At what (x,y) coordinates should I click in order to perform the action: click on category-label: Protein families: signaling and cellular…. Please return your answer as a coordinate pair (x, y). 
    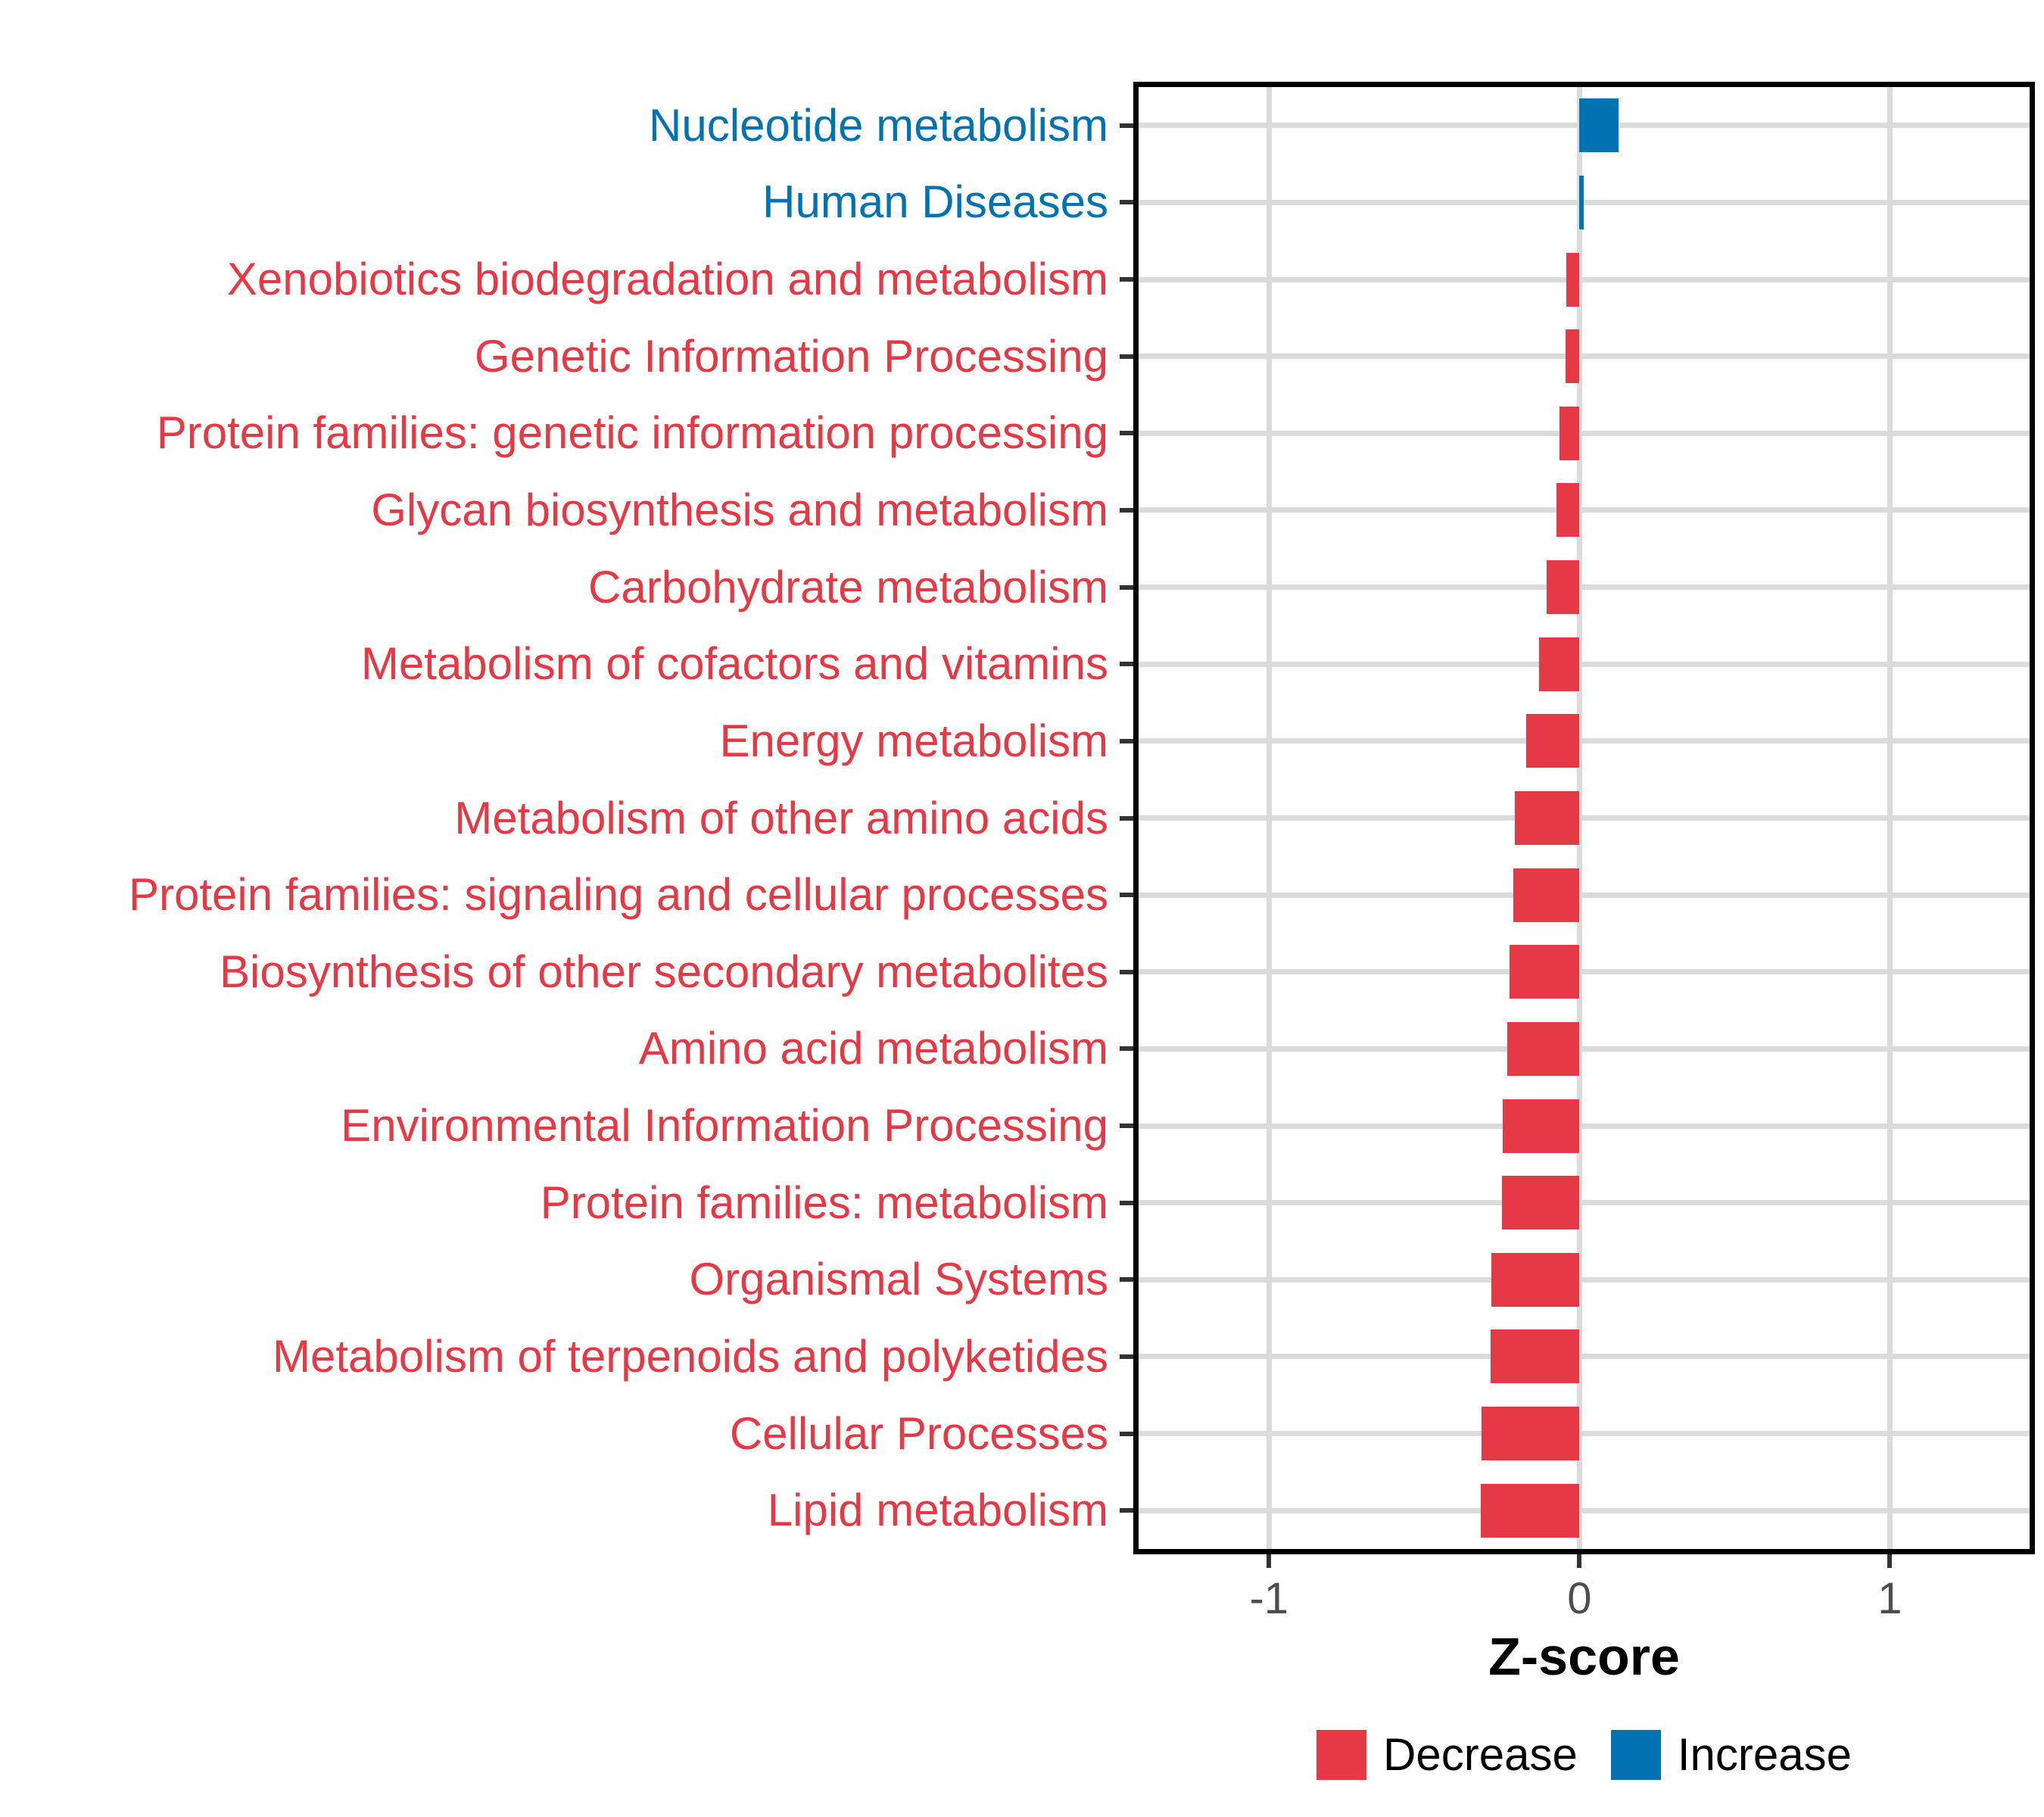
    Looking at the image, I should click on (618, 895).